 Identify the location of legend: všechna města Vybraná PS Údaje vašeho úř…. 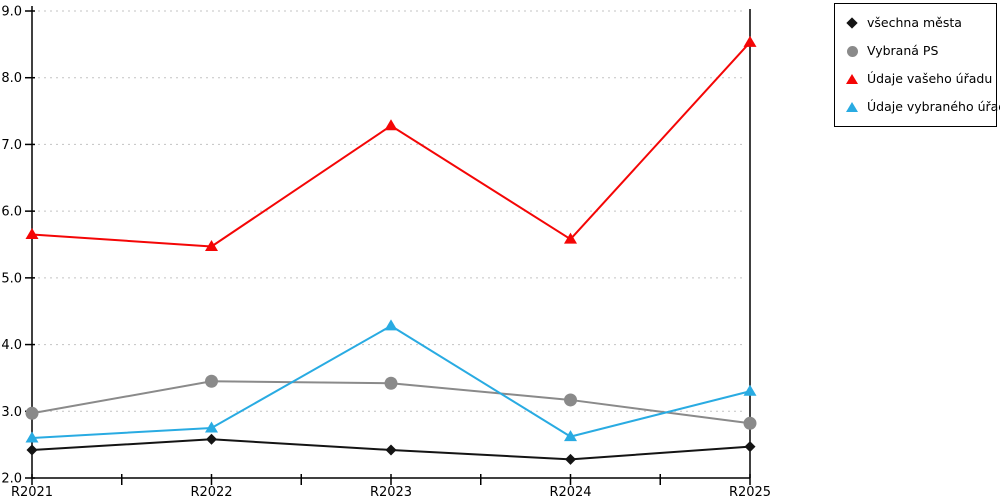
(917, 65).